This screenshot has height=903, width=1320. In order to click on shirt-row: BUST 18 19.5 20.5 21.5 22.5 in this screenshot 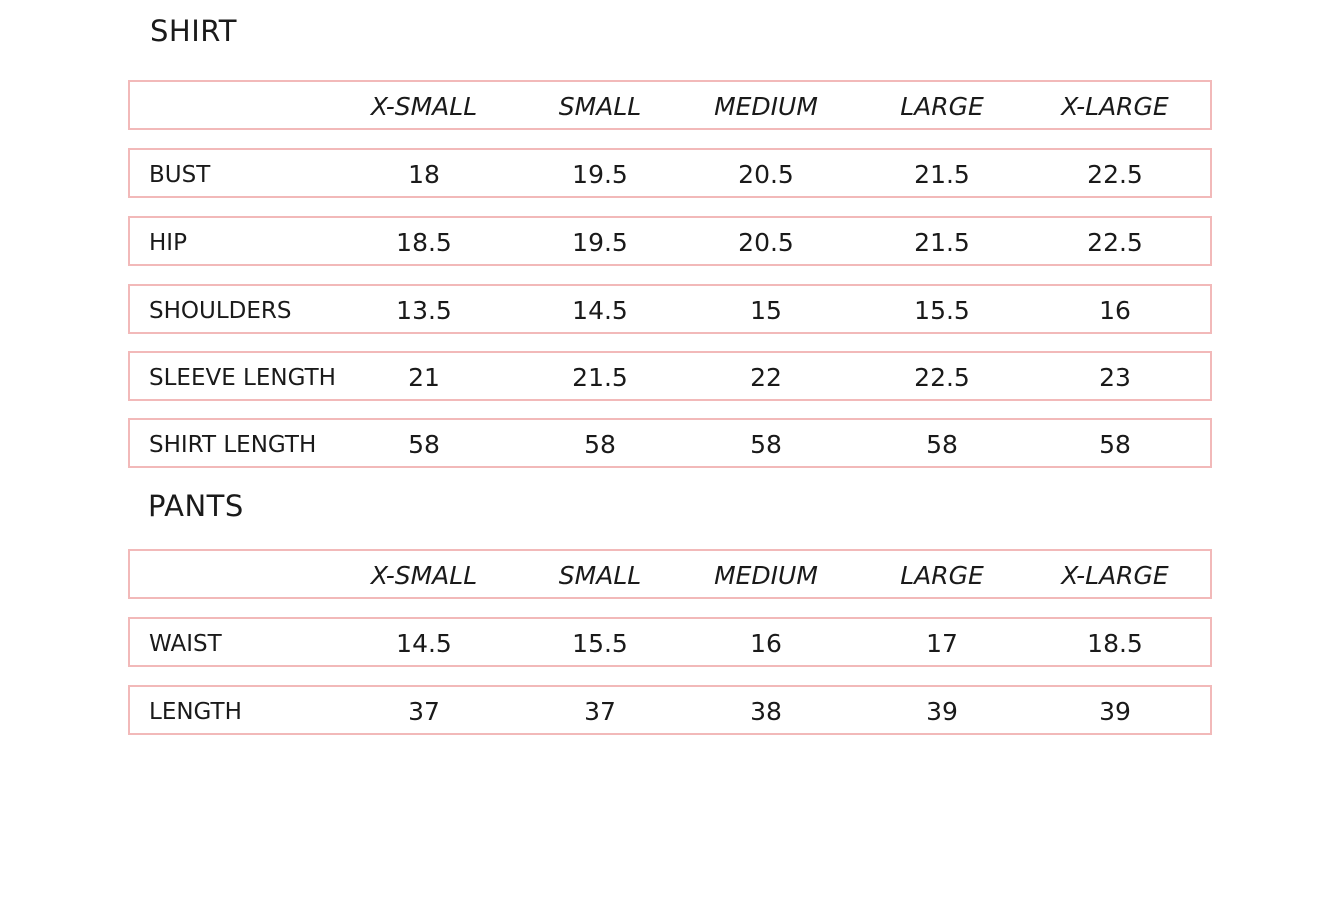, I will do `click(670, 173)`.